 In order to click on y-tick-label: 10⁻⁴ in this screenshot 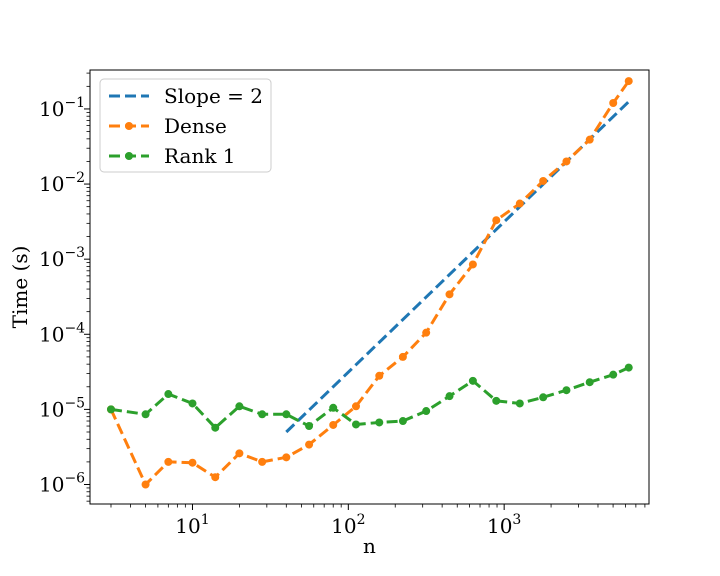, I will do `click(62, 333)`.